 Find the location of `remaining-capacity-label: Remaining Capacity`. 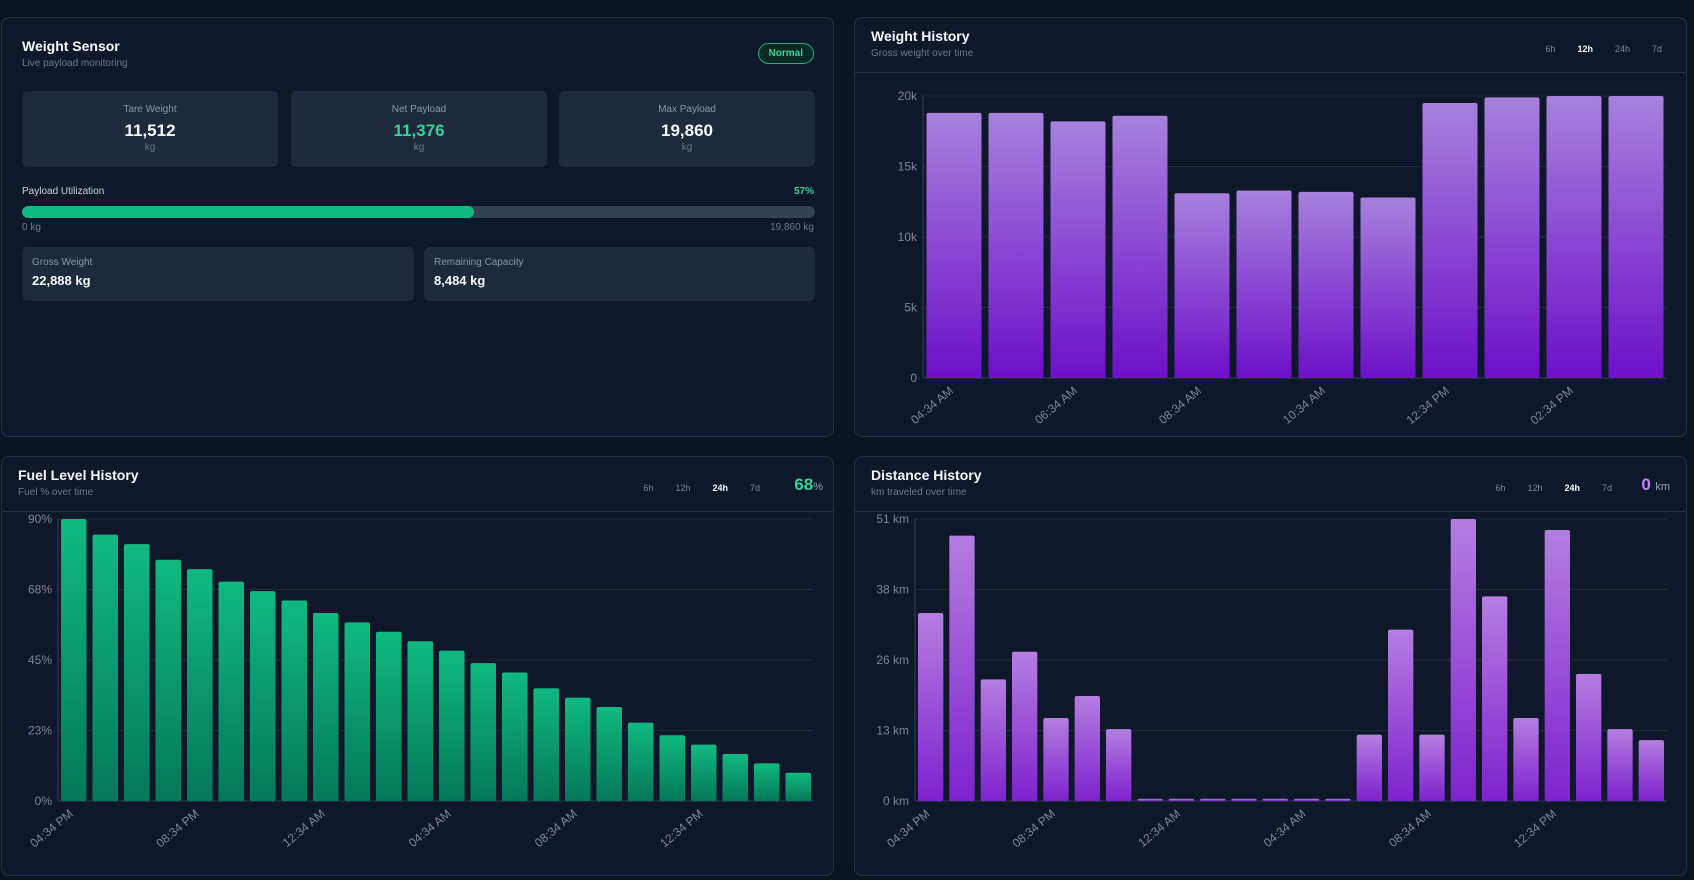

remaining-capacity-label: Remaining Capacity is located at coordinates (479, 262).